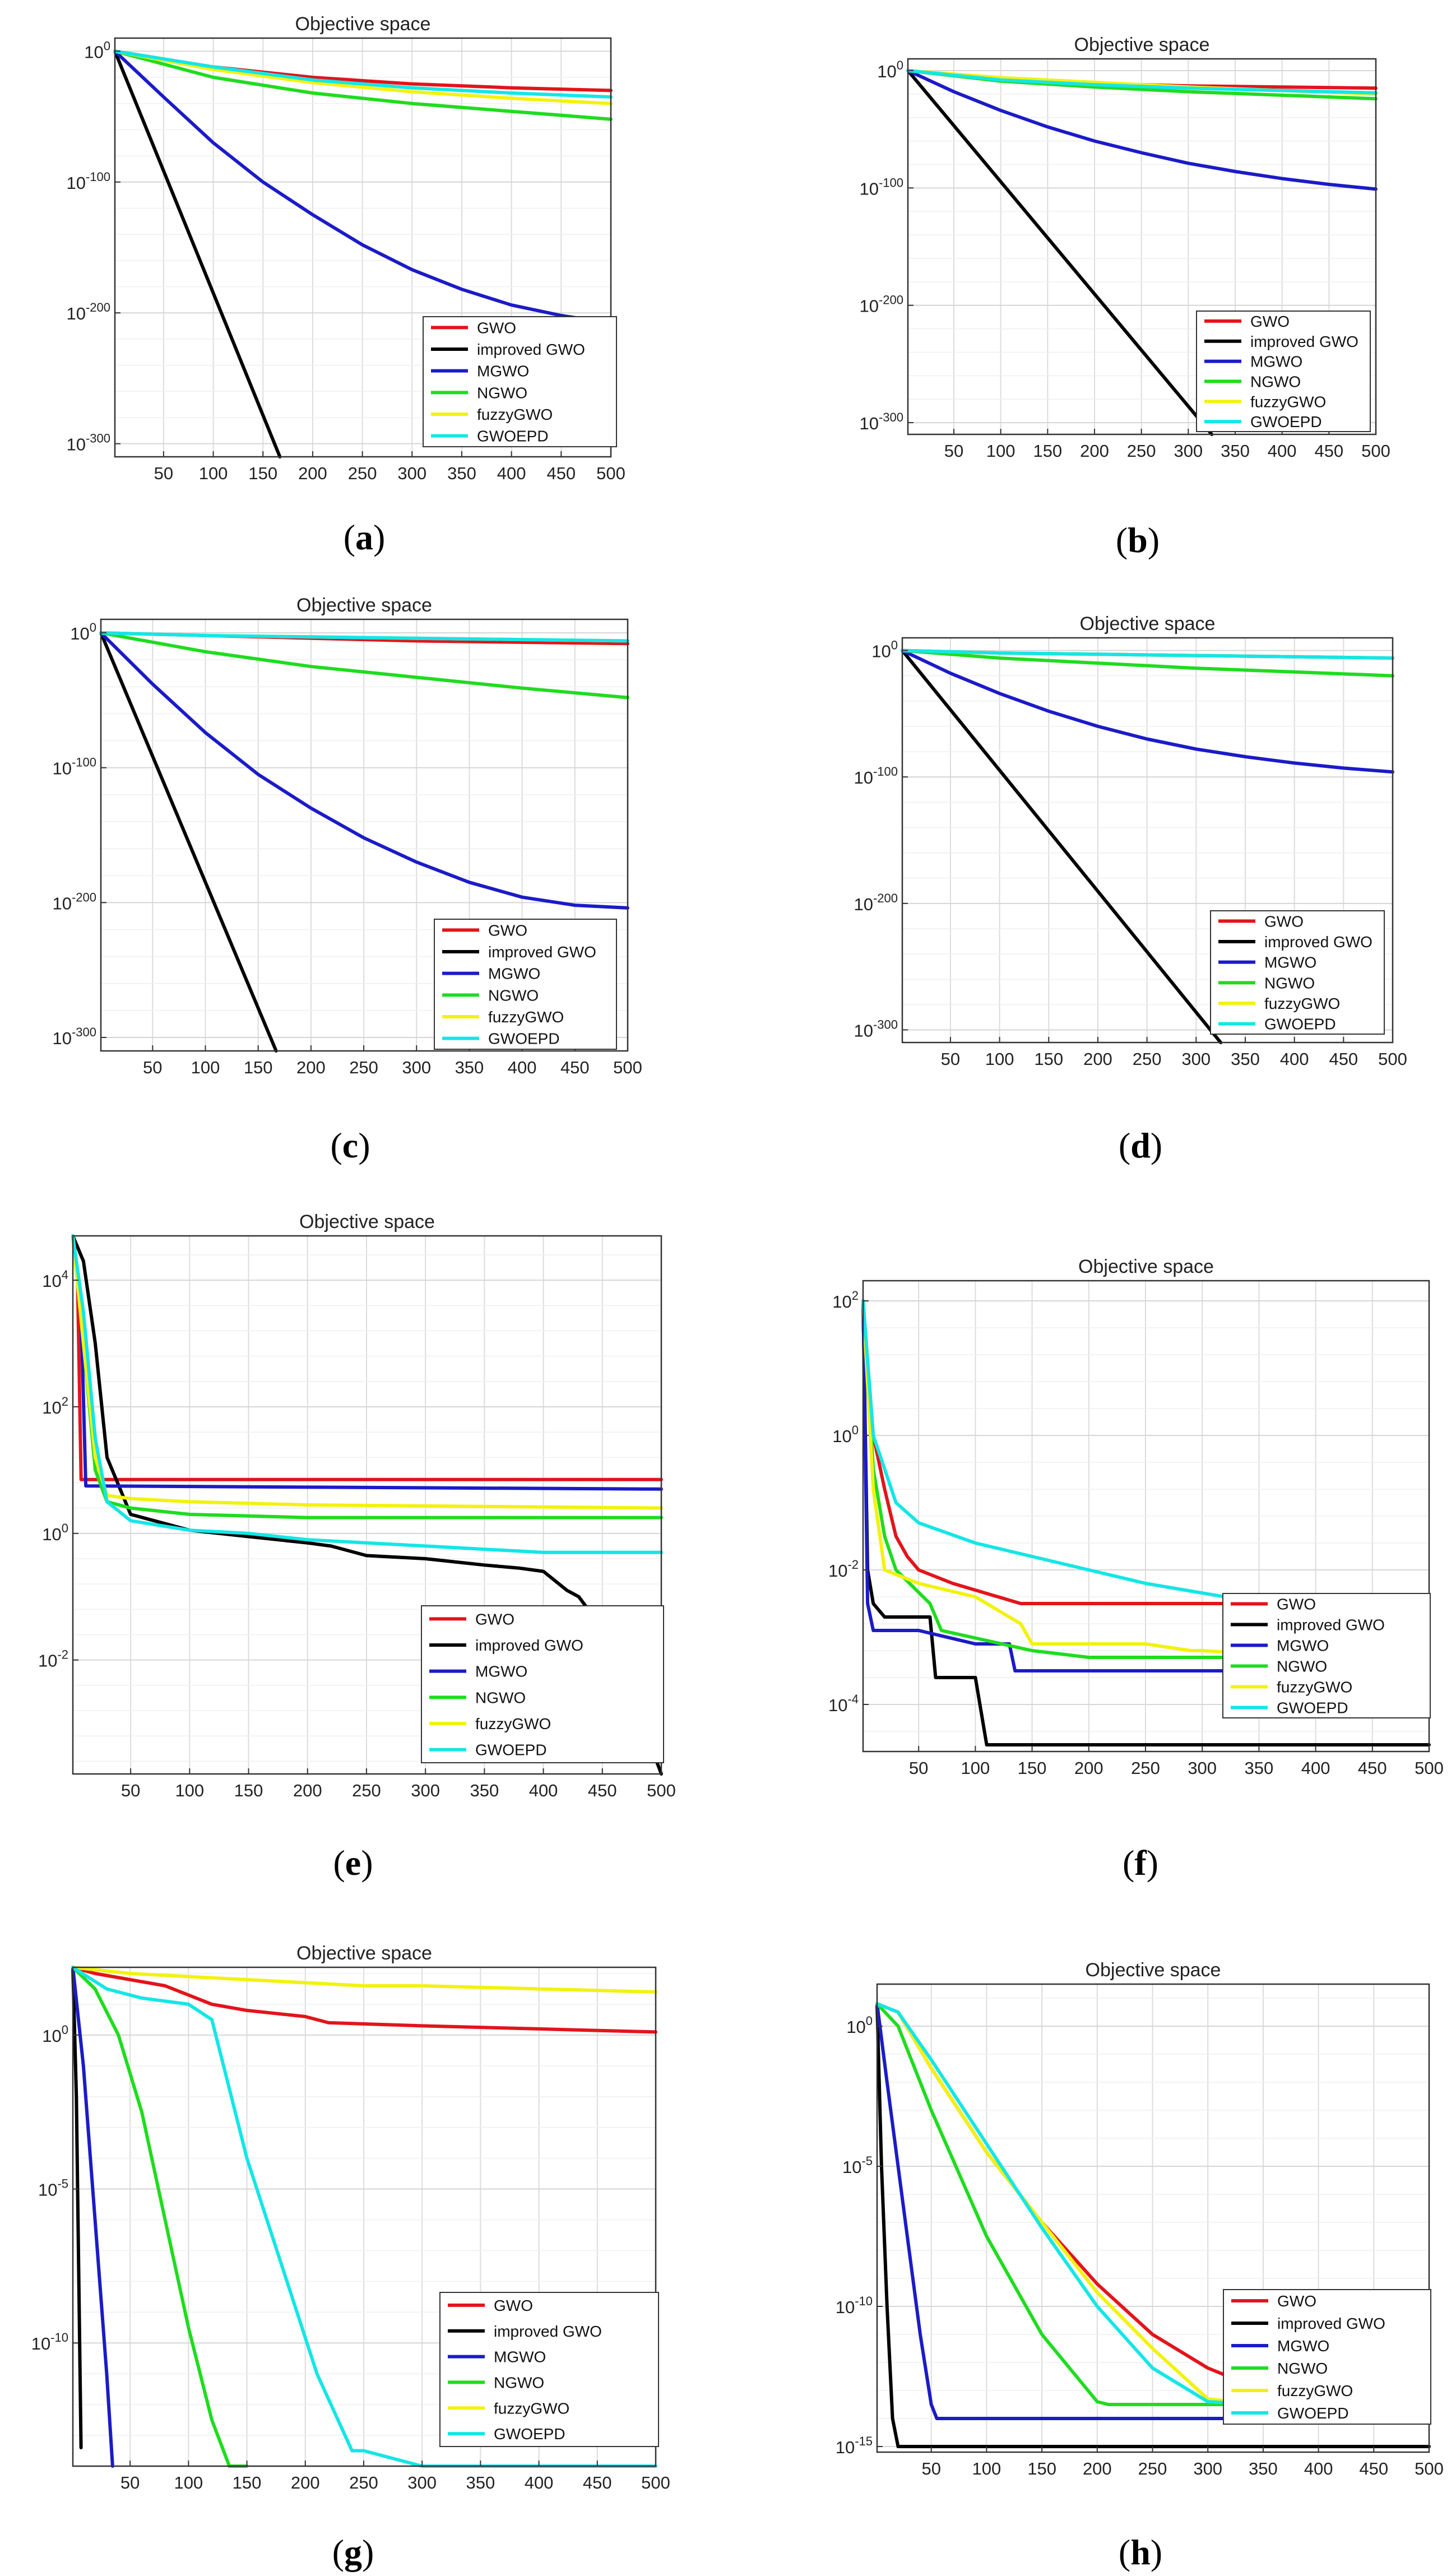  What do you see at coordinates (363, 74) in the screenshot?
I see `series-line-gwoepd` at bounding box center [363, 74].